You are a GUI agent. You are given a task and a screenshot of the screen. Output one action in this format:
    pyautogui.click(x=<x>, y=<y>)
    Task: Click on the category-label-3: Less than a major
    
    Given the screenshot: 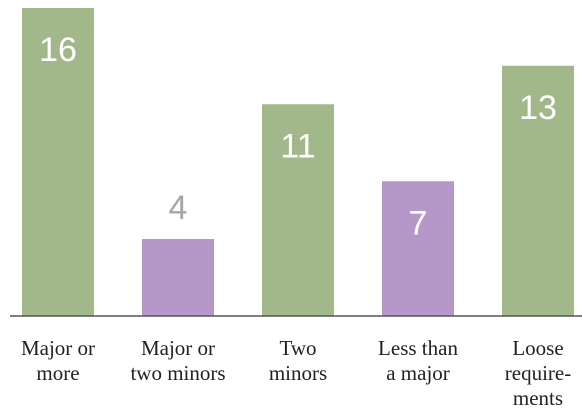 What is the action you would take?
    pyautogui.click(x=418, y=360)
    